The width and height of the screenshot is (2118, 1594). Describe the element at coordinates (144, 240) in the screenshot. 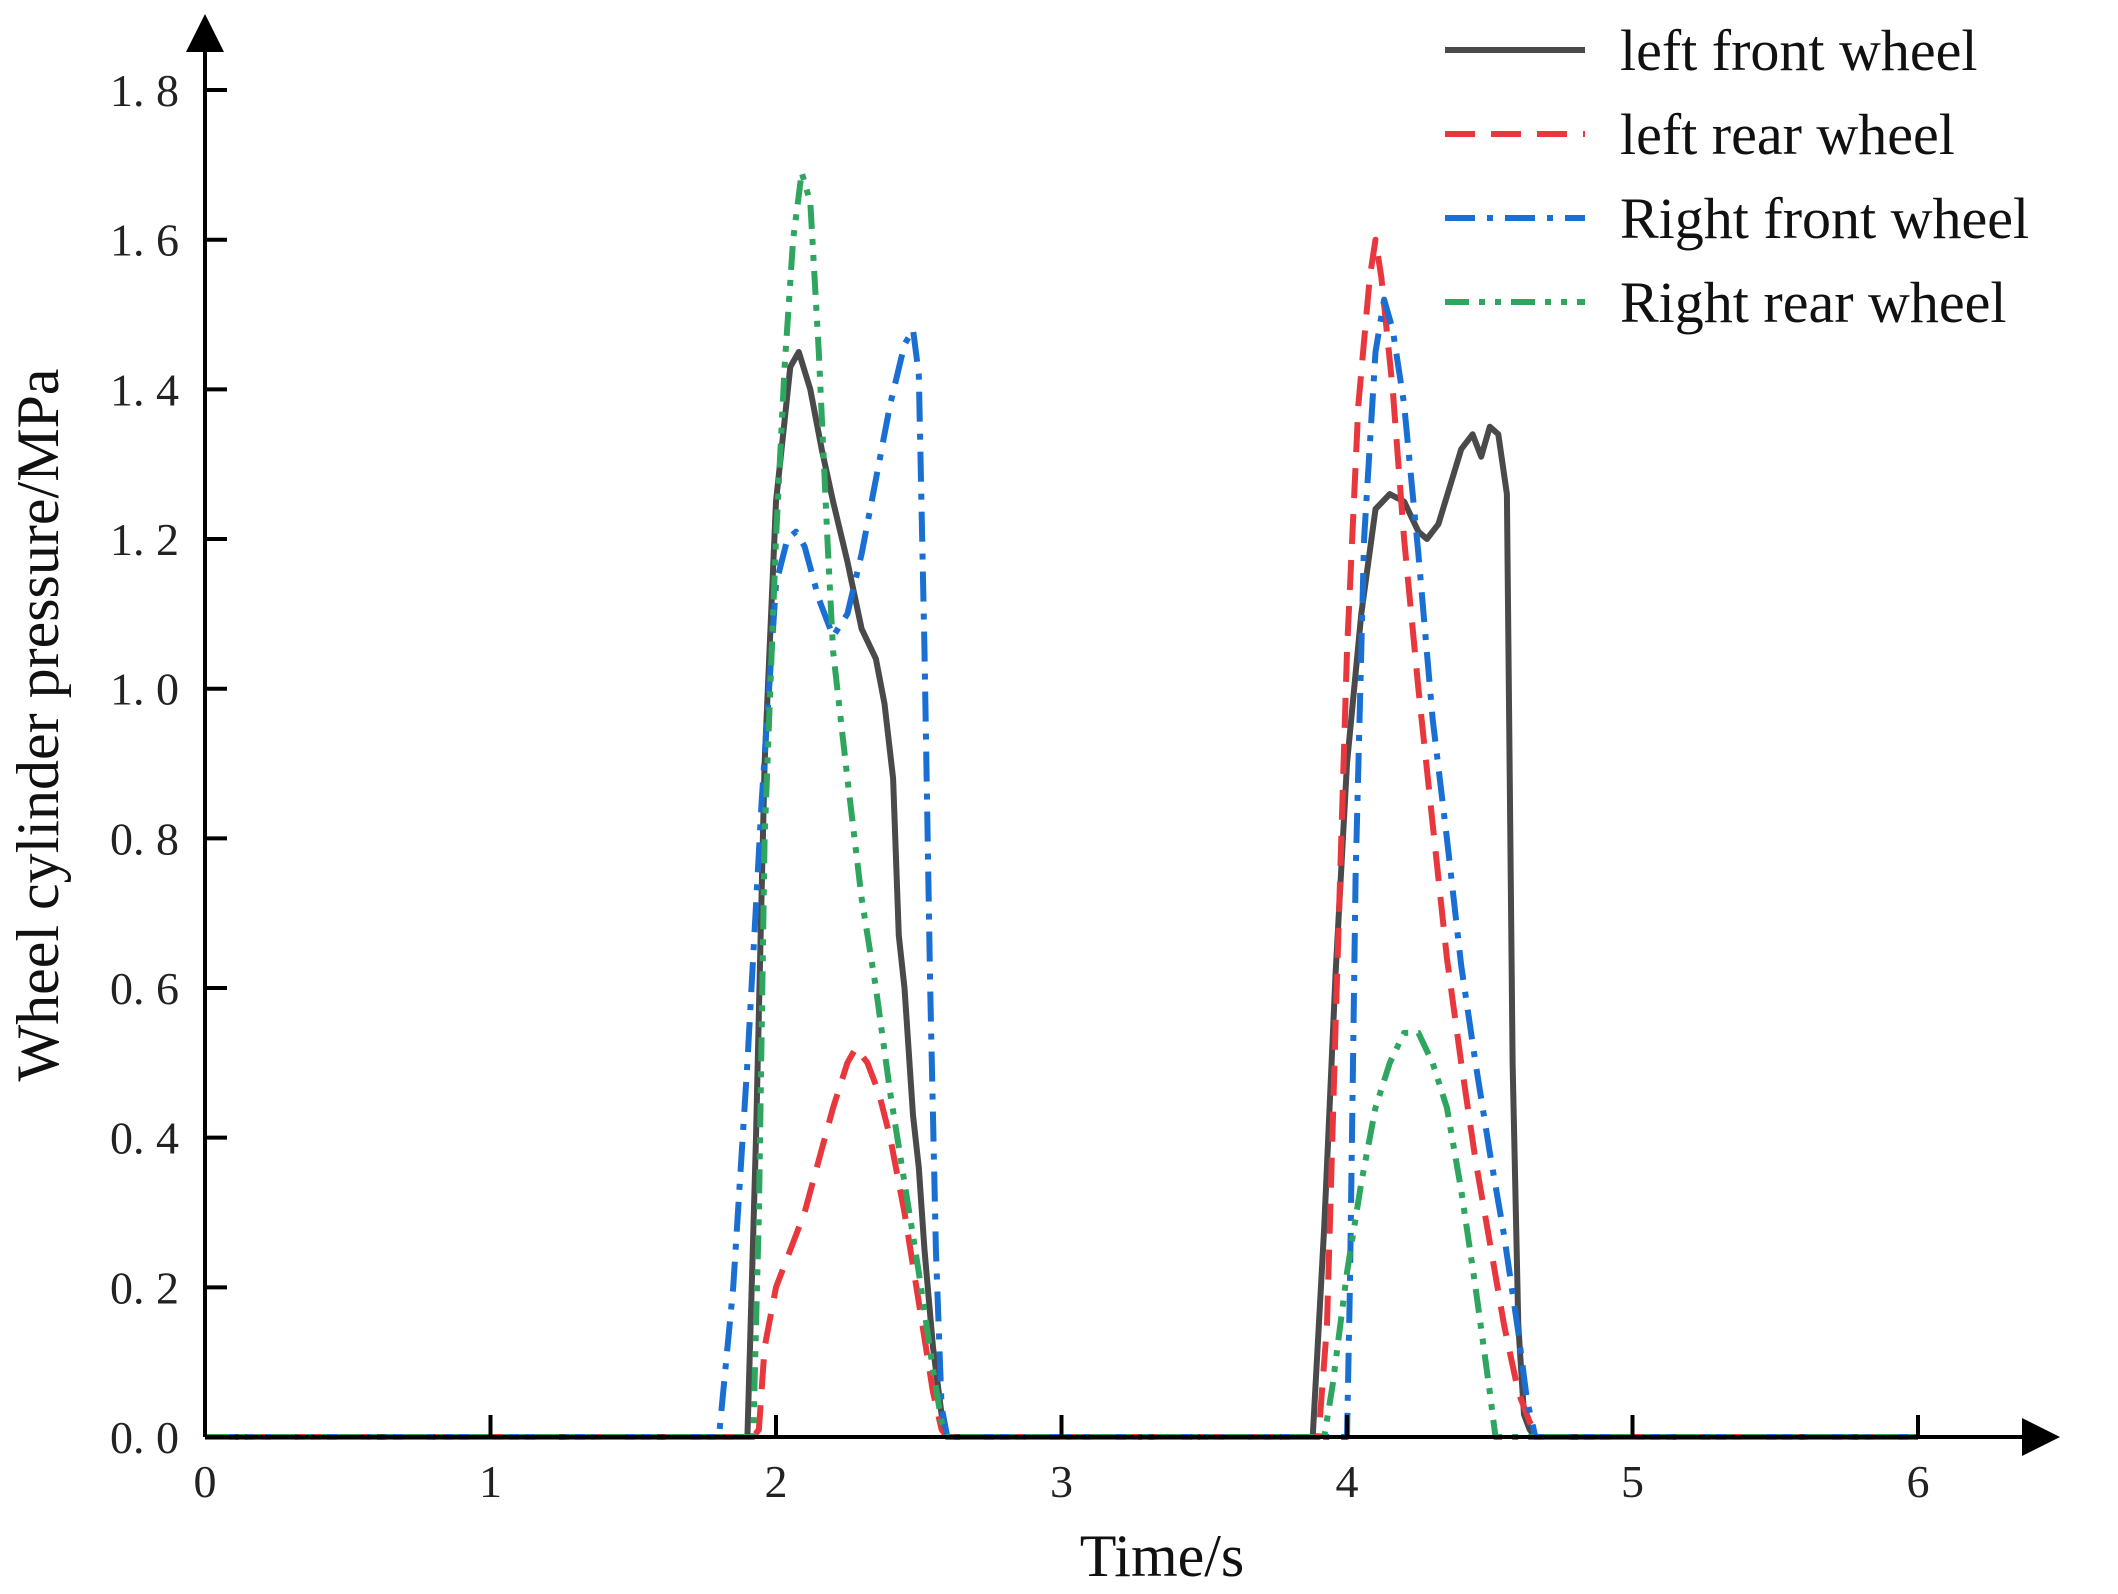

I see `y-tick-label: 1. 6` at that location.